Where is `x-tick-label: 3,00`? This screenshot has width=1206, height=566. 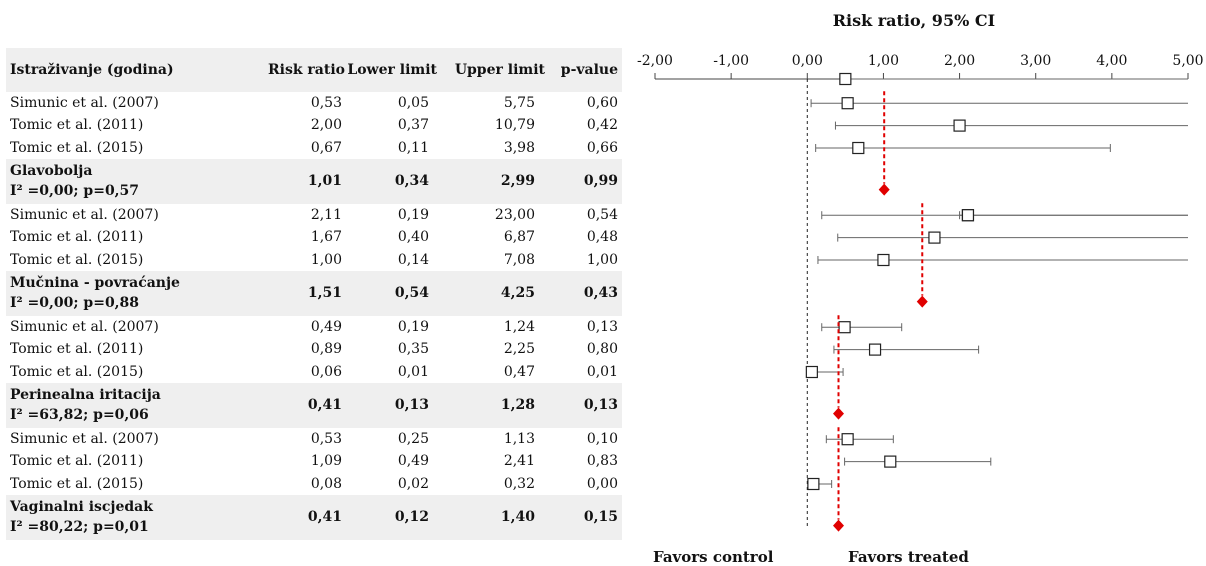
x-tick-label: 3,00 is located at coordinates (1035, 61).